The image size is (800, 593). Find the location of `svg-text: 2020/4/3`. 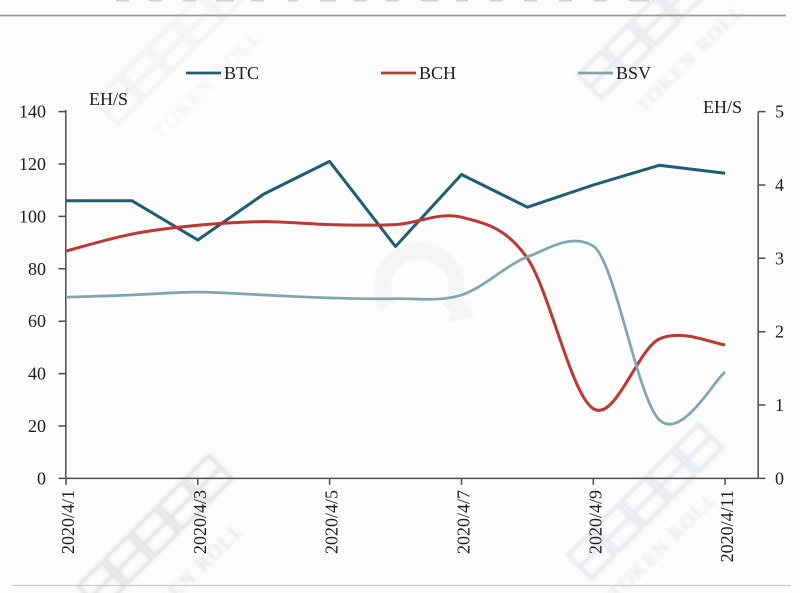

svg-text: 2020/4/3 is located at coordinates (200, 522).